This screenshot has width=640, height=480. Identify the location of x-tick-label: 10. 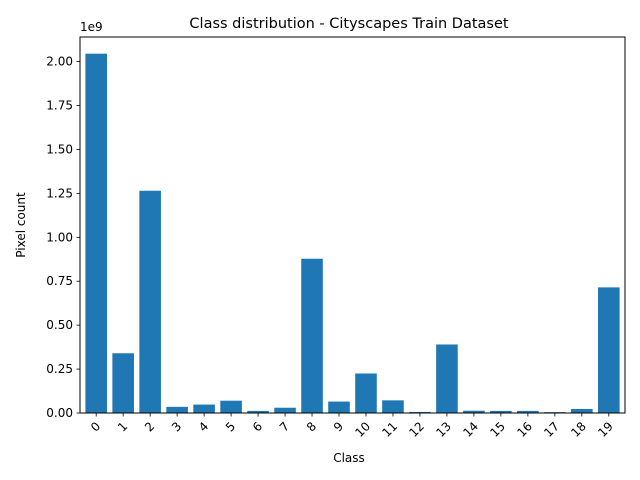
(362, 429).